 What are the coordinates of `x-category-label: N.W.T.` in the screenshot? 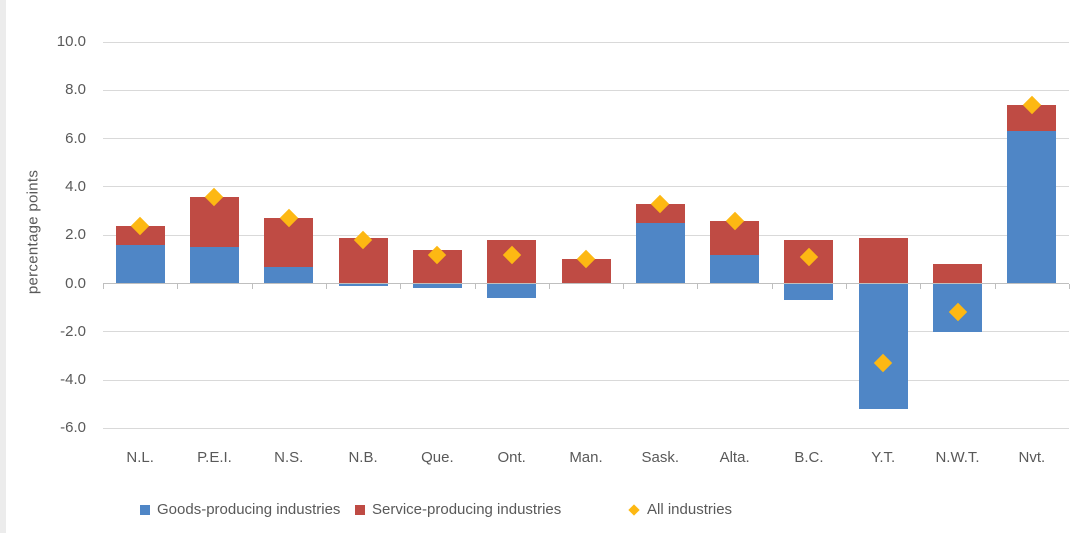 It's located at (957, 457).